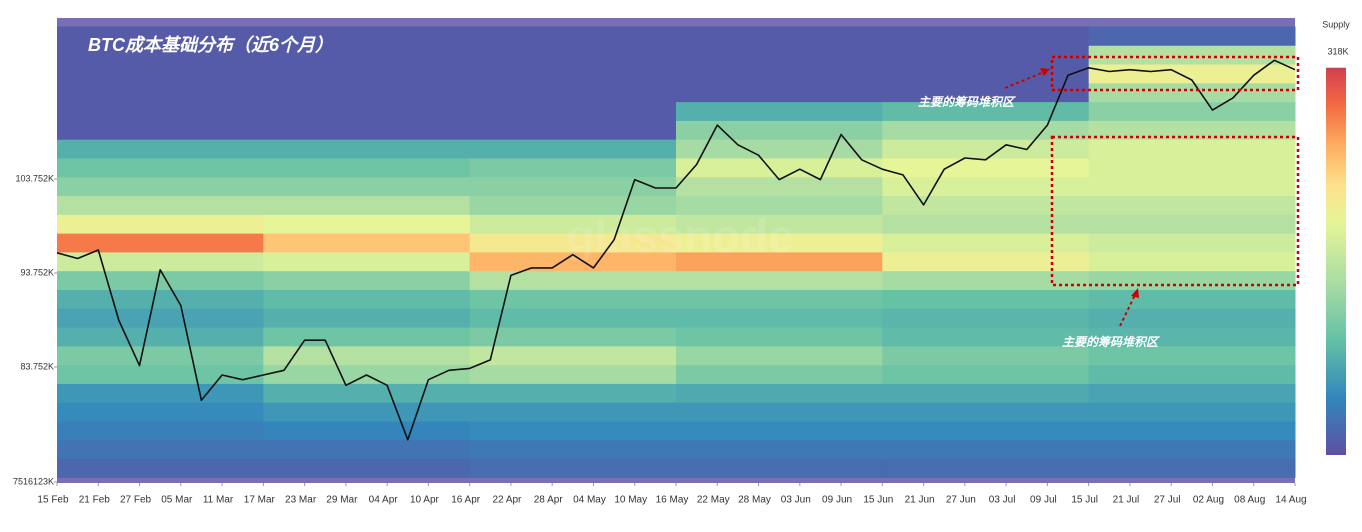 The height and width of the screenshot is (532, 1362). I want to click on x-tick-label: 29 Mar, so click(342, 500).